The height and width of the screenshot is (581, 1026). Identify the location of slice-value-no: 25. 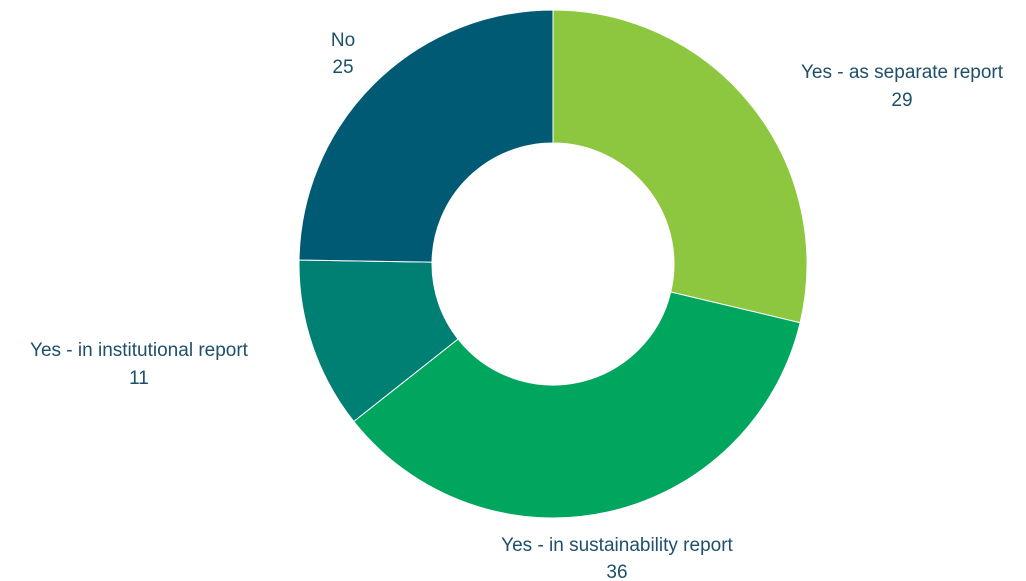
(342, 67).